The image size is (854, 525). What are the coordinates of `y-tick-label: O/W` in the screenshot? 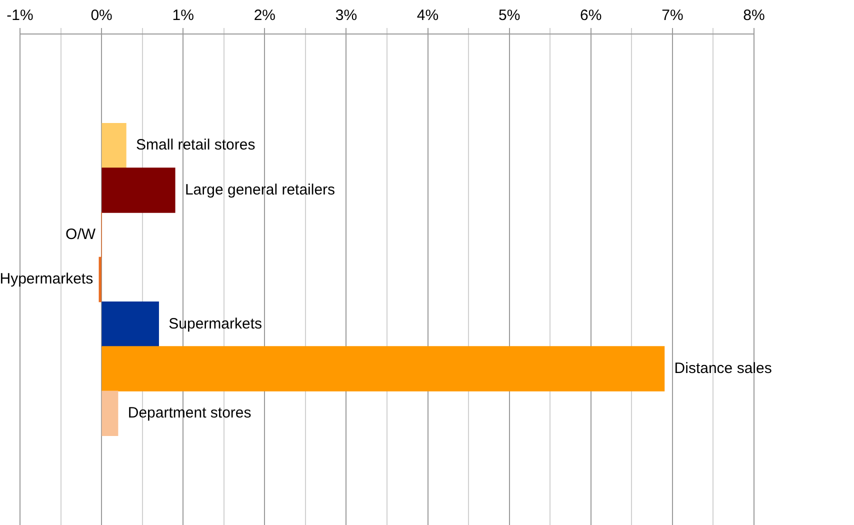 It's located at (81, 235).